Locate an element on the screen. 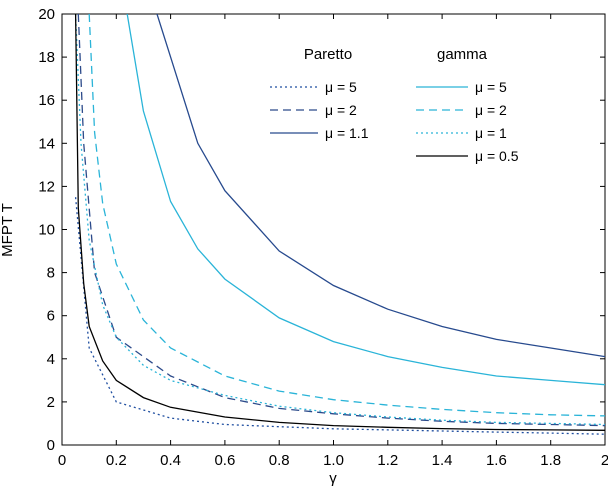 Image resolution: width=608 pixels, height=488 pixels. y-tick-label: 10 is located at coordinates (46, 230).